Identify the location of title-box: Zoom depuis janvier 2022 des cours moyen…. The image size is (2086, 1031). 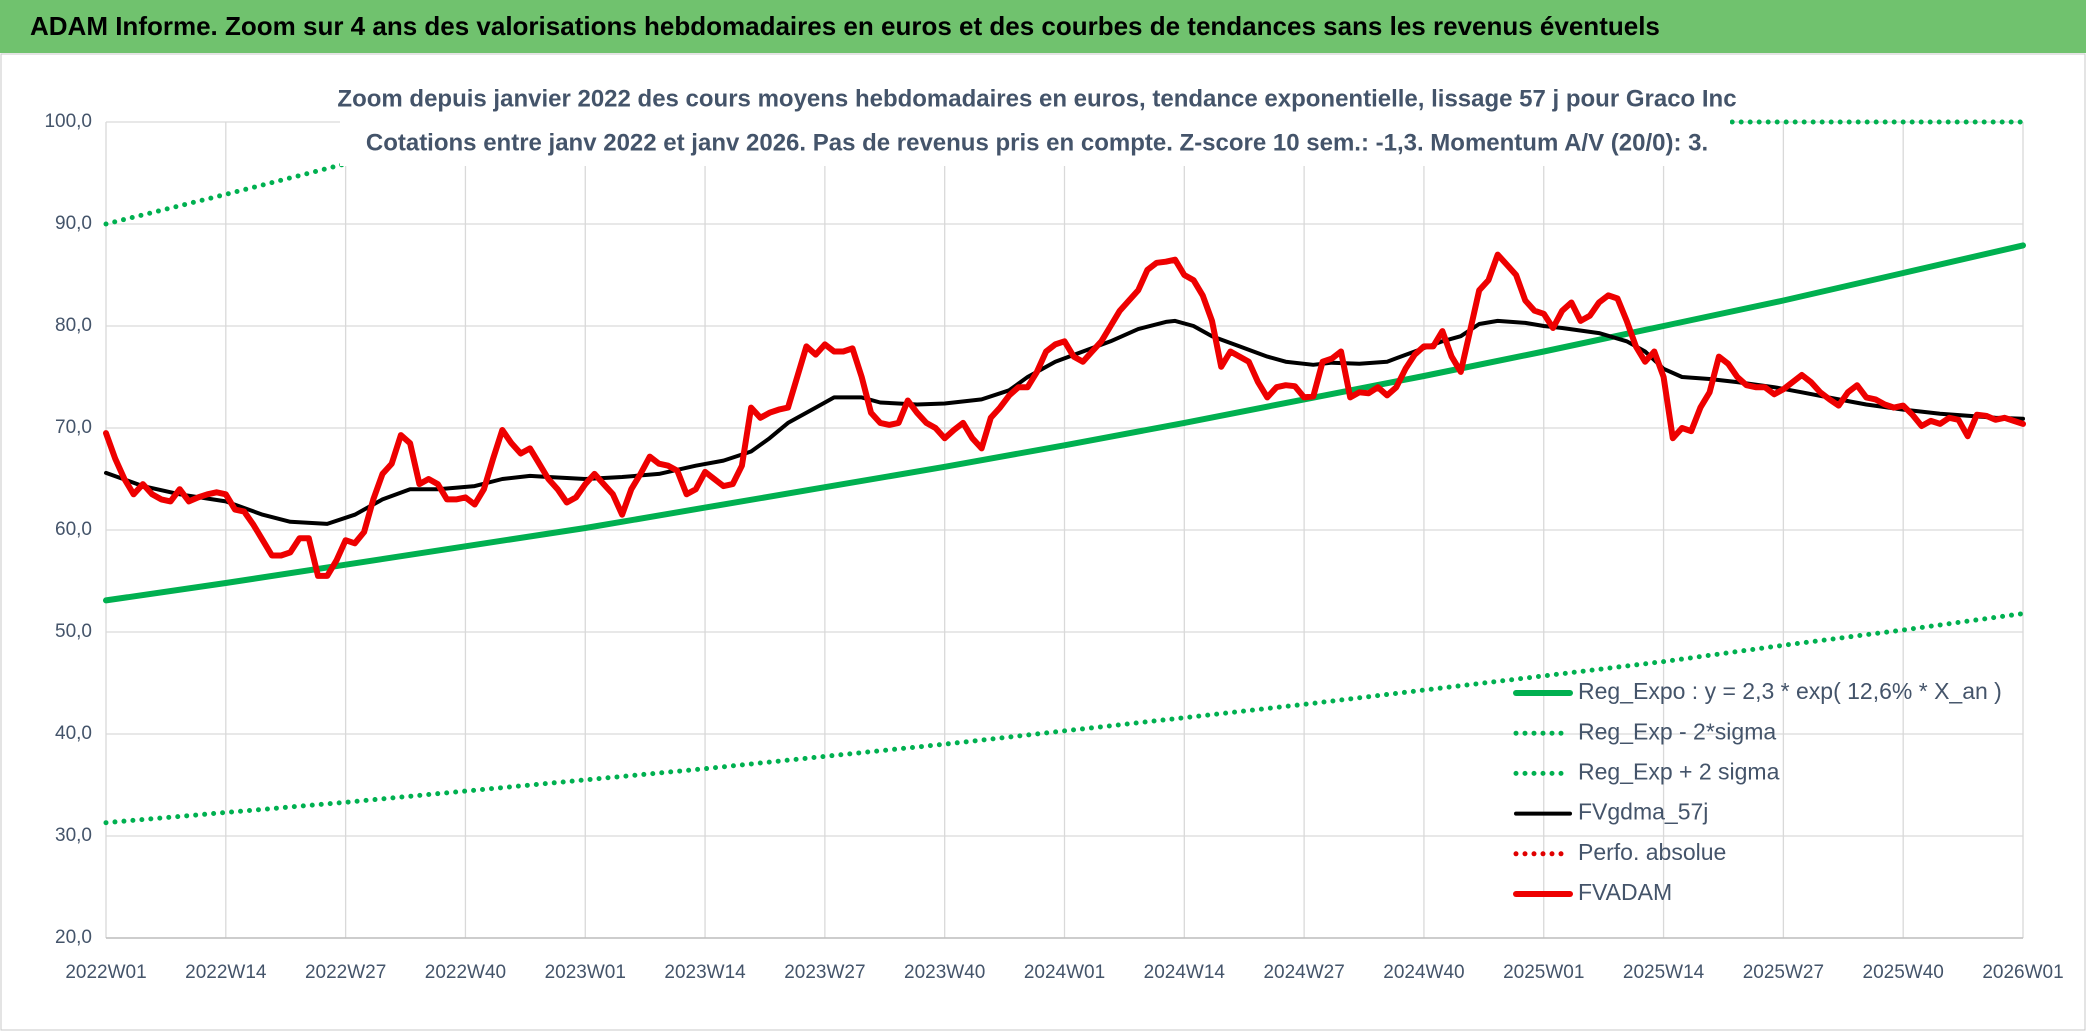
(1037, 122).